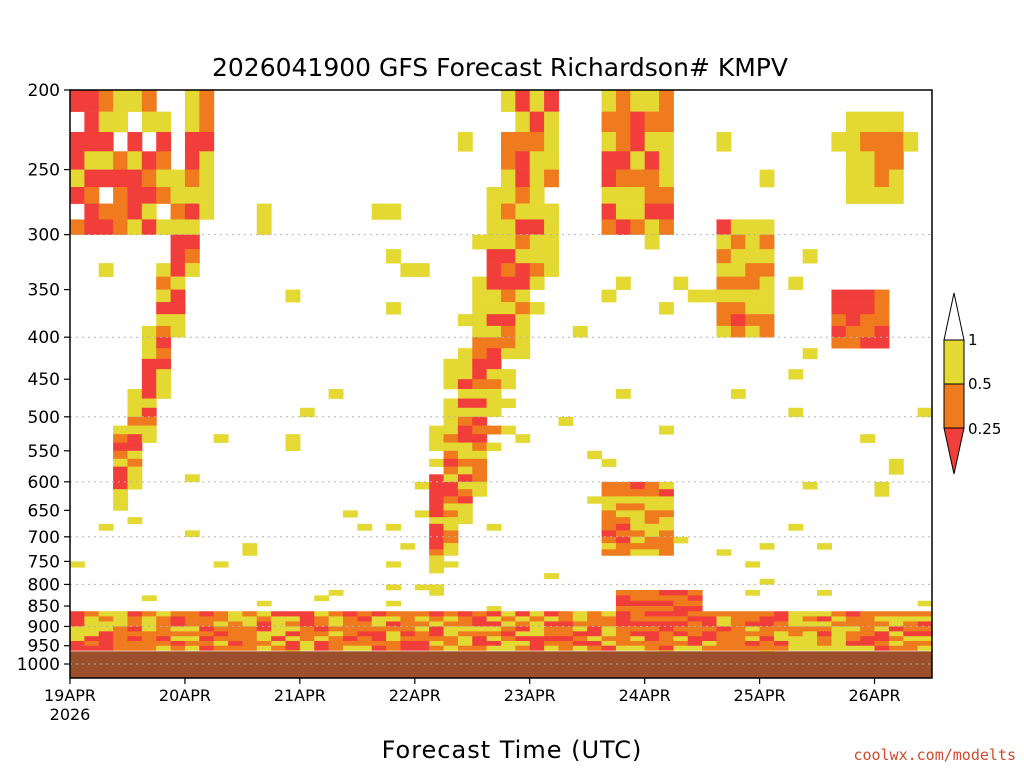 The image size is (1024, 768). Describe the element at coordinates (512, 750) in the screenshot. I see `x-axis-title: Forecast Time (UTC)` at that location.